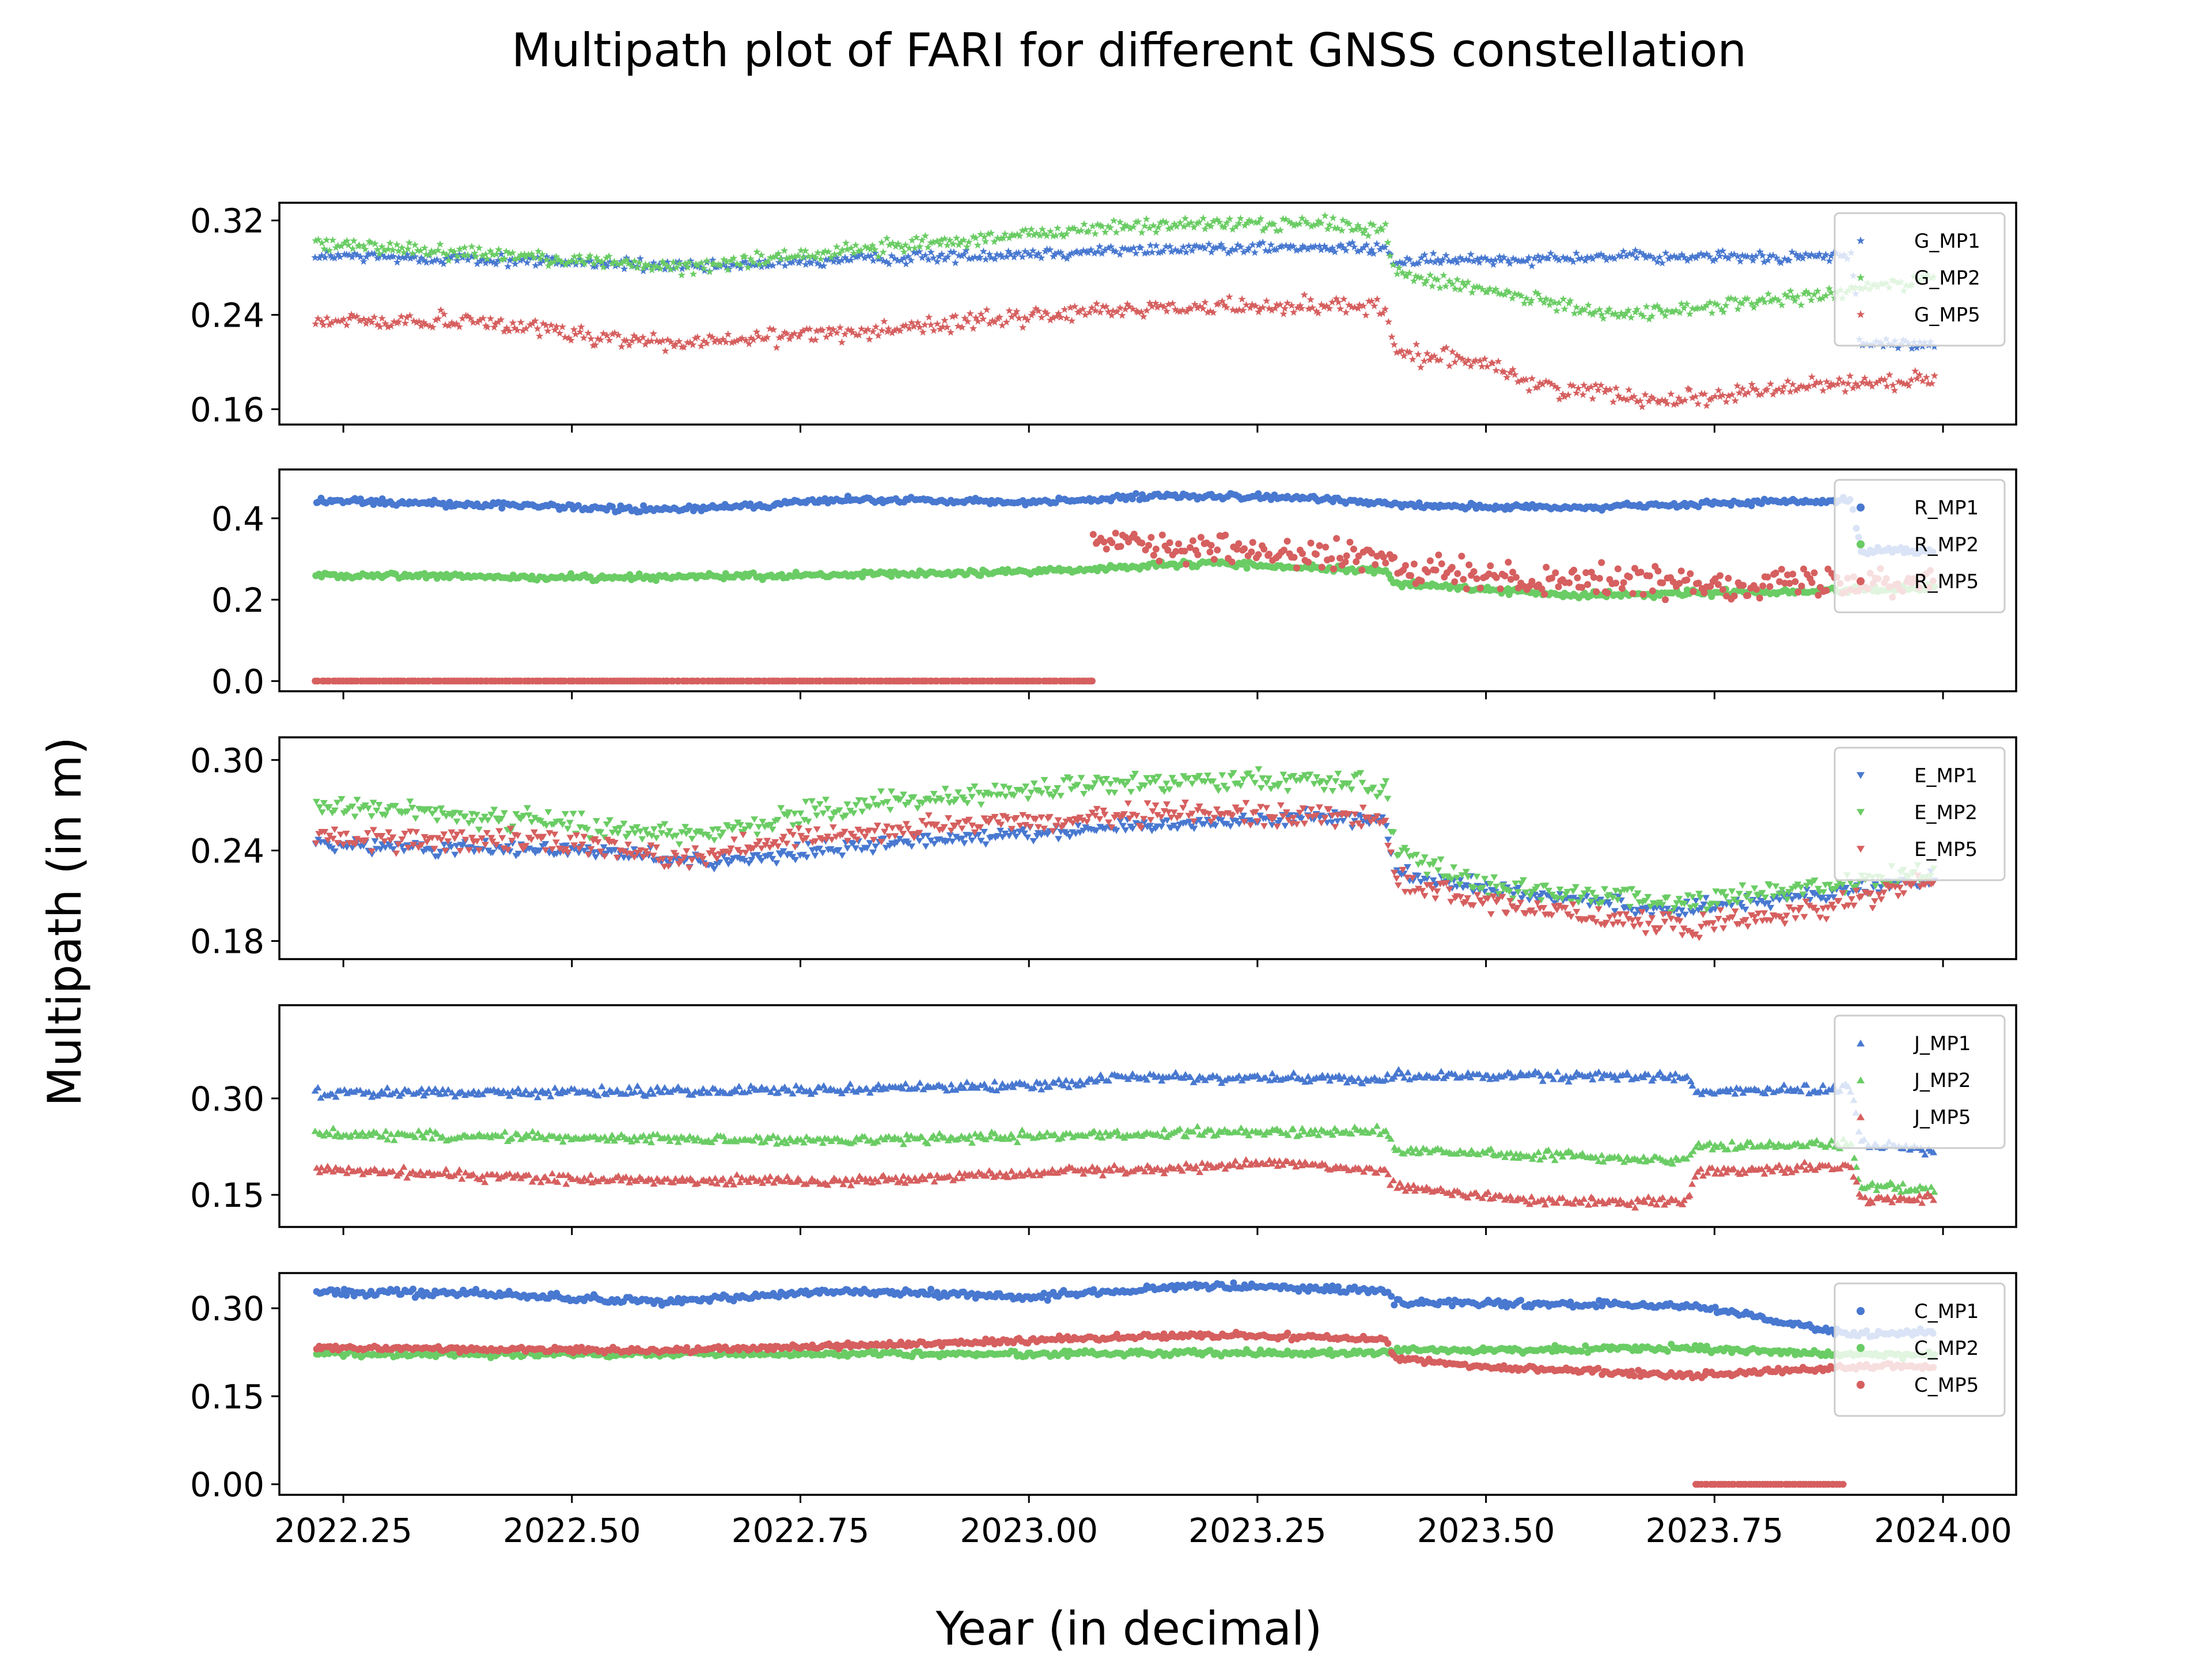 This screenshot has width=2212, height=1659. What do you see at coordinates (227, 221) in the screenshot?
I see `y-tick-label: 0.32` at bounding box center [227, 221].